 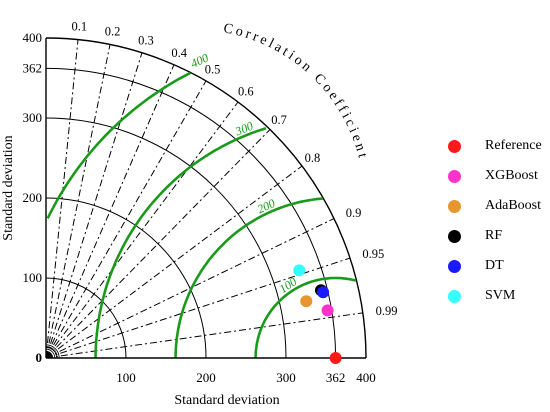 What do you see at coordinates (226, 400) in the screenshot?
I see `x-axis-title: Standard deviation` at bounding box center [226, 400].